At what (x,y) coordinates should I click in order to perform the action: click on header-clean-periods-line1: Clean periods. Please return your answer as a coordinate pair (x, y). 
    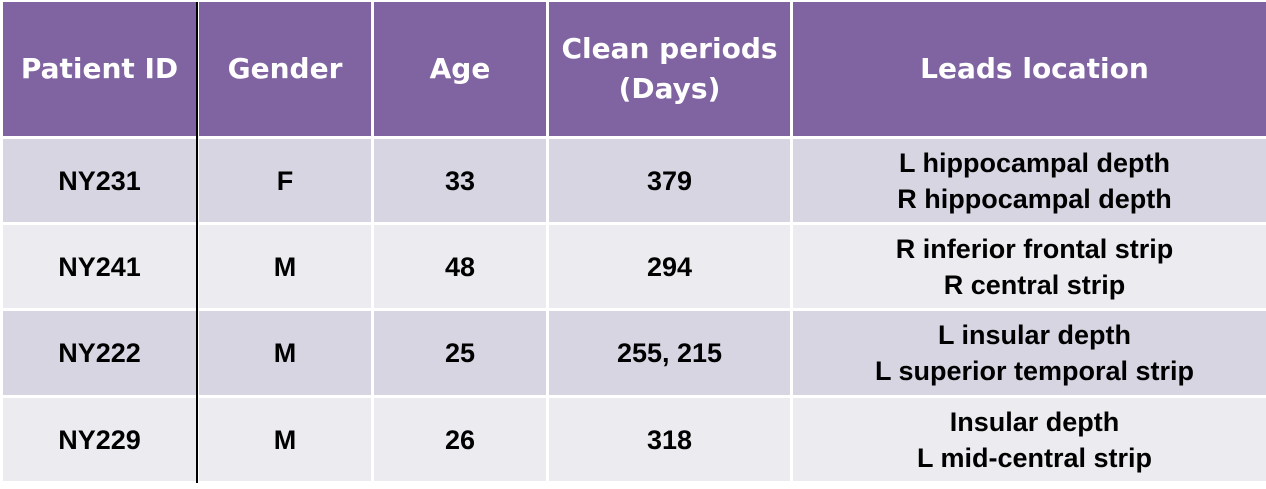
    Looking at the image, I should click on (669, 48).